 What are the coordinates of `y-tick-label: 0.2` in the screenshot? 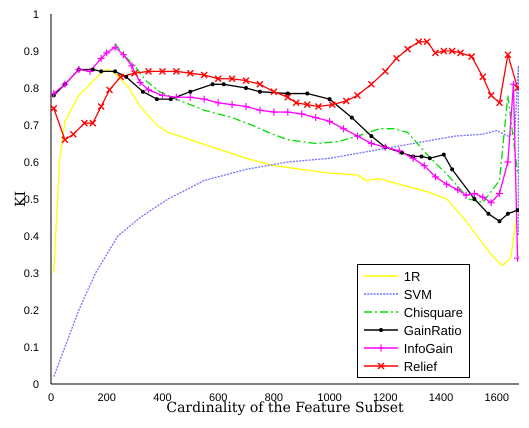 It's located at (31, 310).